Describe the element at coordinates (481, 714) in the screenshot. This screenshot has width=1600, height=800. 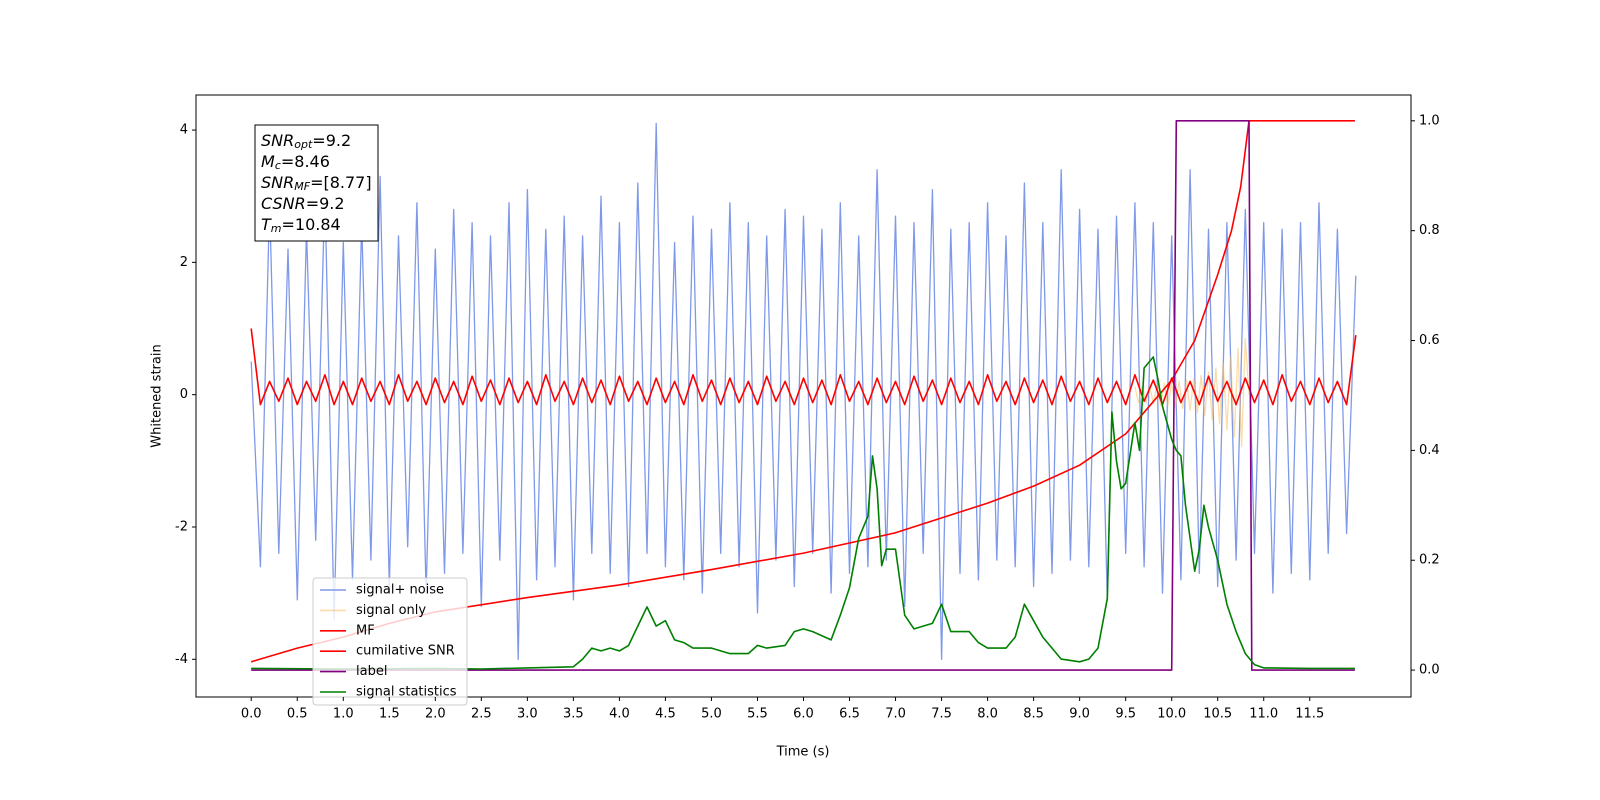
I see `x-tick-label: 2.5` at that location.